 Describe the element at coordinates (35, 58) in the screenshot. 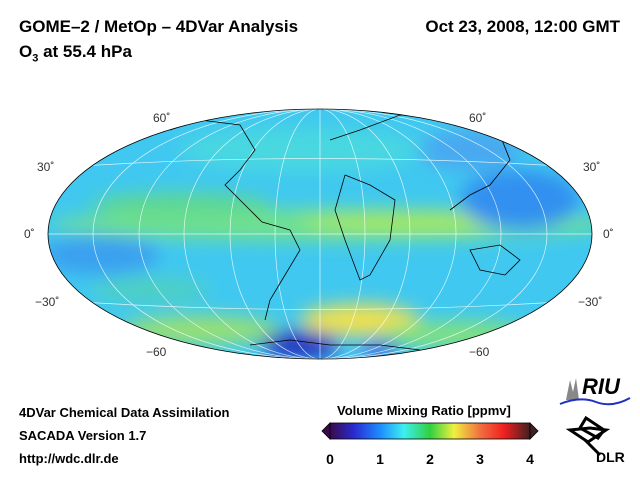

I see `species-subscript: 3` at that location.